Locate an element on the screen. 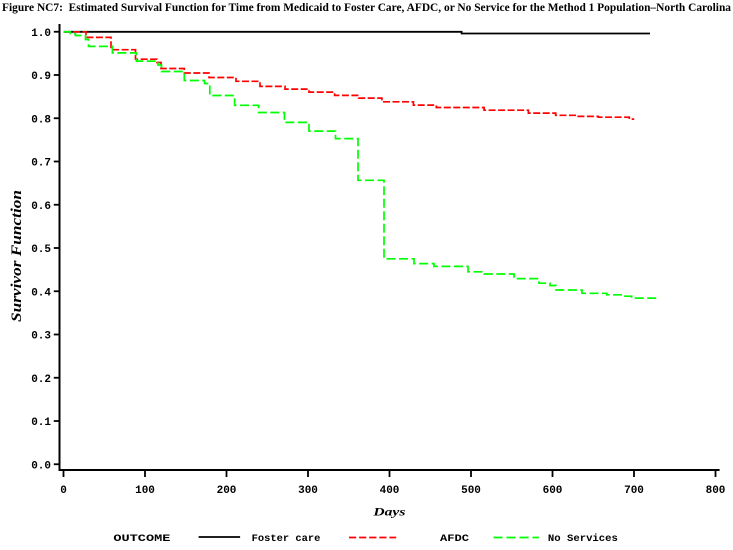 The width and height of the screenshot is (733, 550). svg-text: 0.5 is located at coordinates (41, 250).